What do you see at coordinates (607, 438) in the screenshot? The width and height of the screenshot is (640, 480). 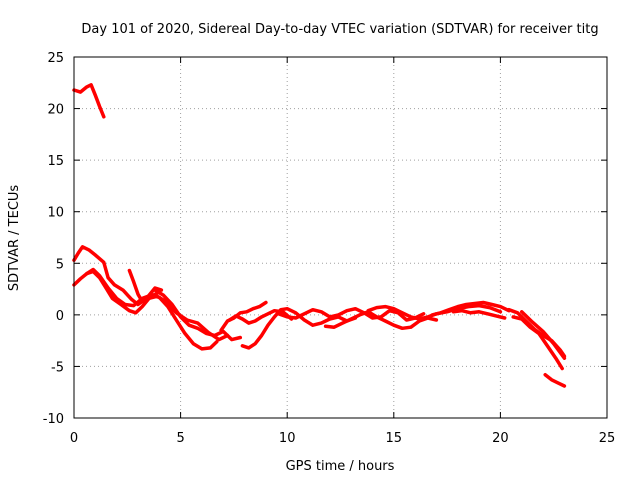 I see `x-tick-label: 25` at bounding box center [607, 438].